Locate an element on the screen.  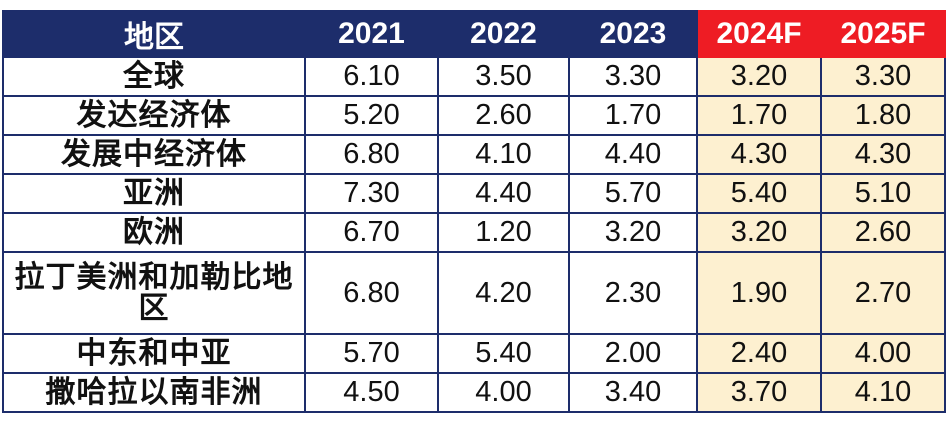
value-cell: 4.00 is located at coordinates (503, 392).